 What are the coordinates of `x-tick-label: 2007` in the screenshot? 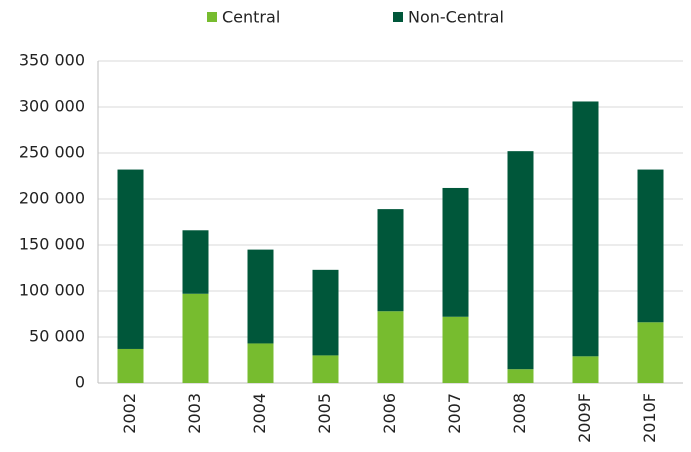 It's located at (454, 413).